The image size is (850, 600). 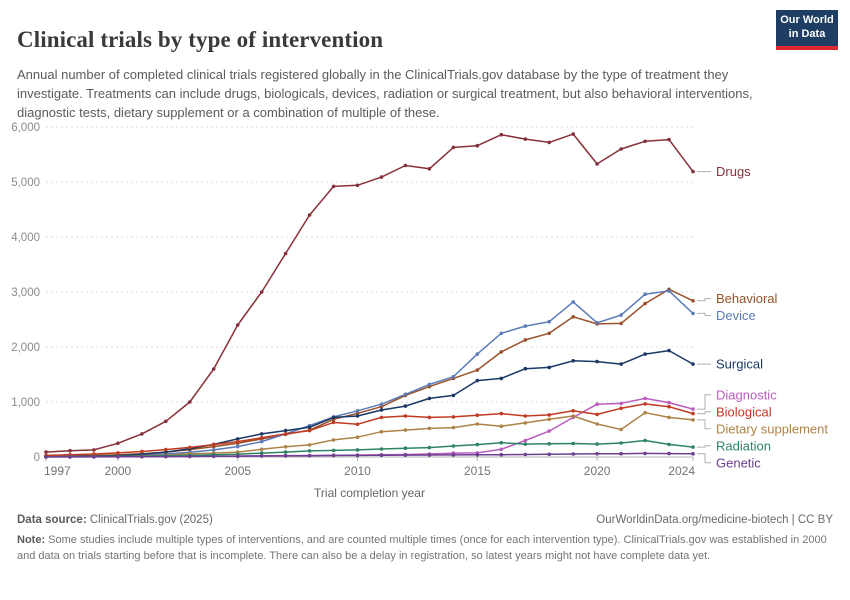 I want to click on legend-entry-dietary-supplement: Dietary supplement, so click(x=762, y=427).